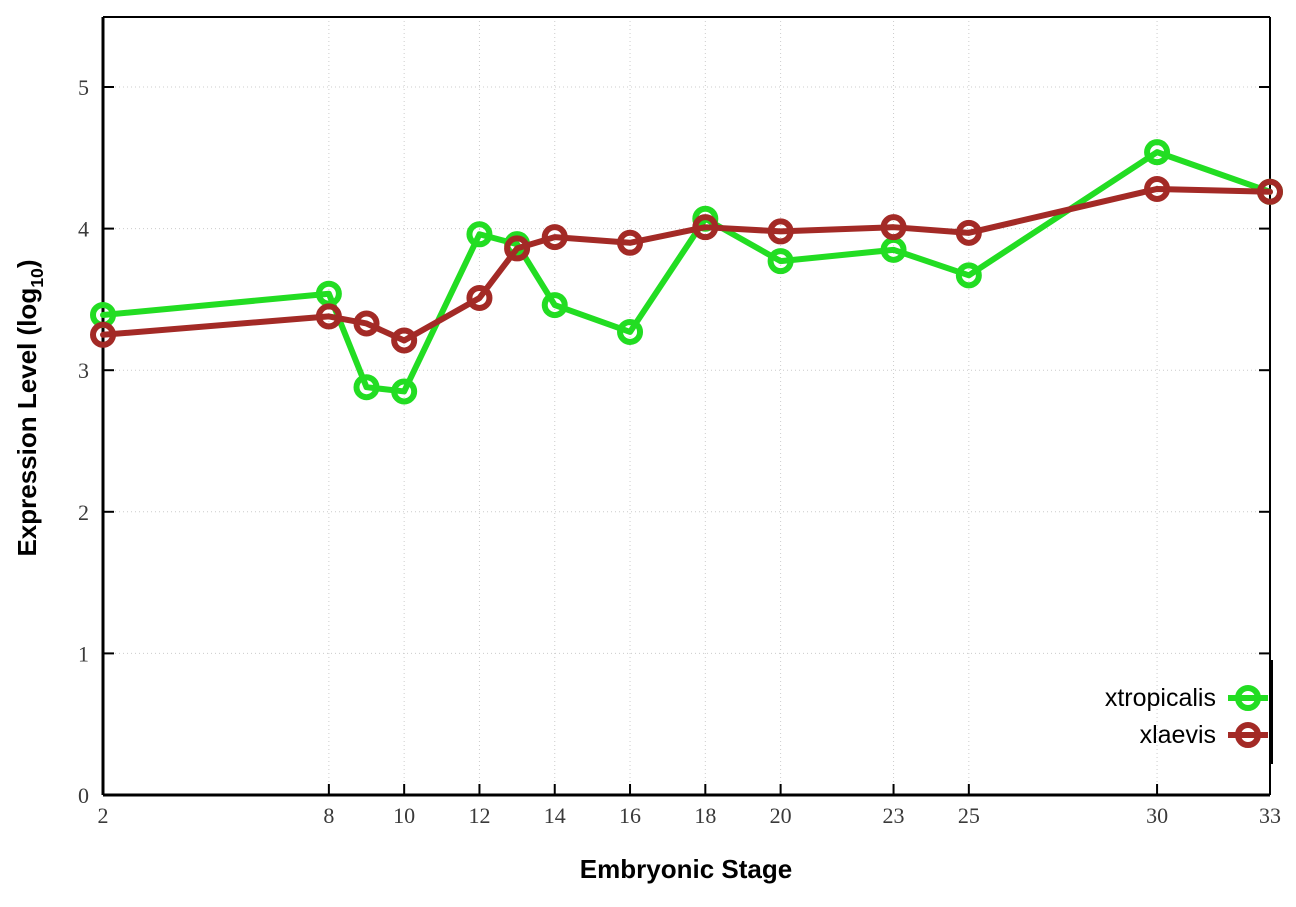 The image size is (1296, 907). I want to click on y-tick-label: 3, so click(83, 370).